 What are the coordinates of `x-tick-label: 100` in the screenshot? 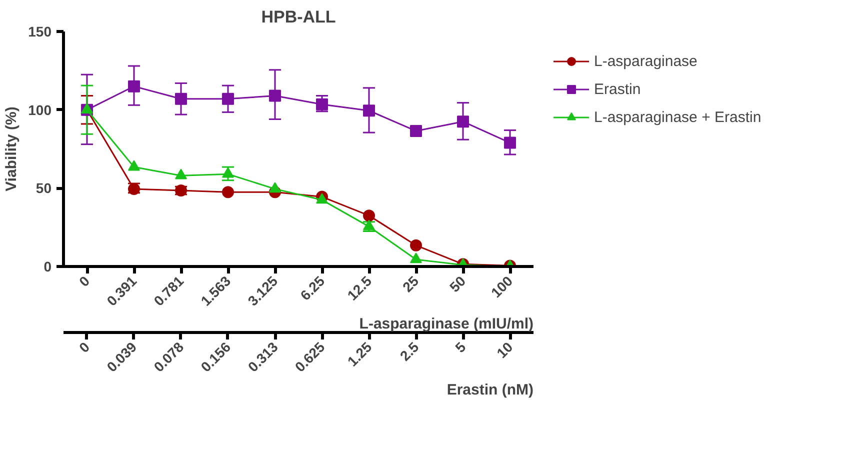 It's located at (502, 286).